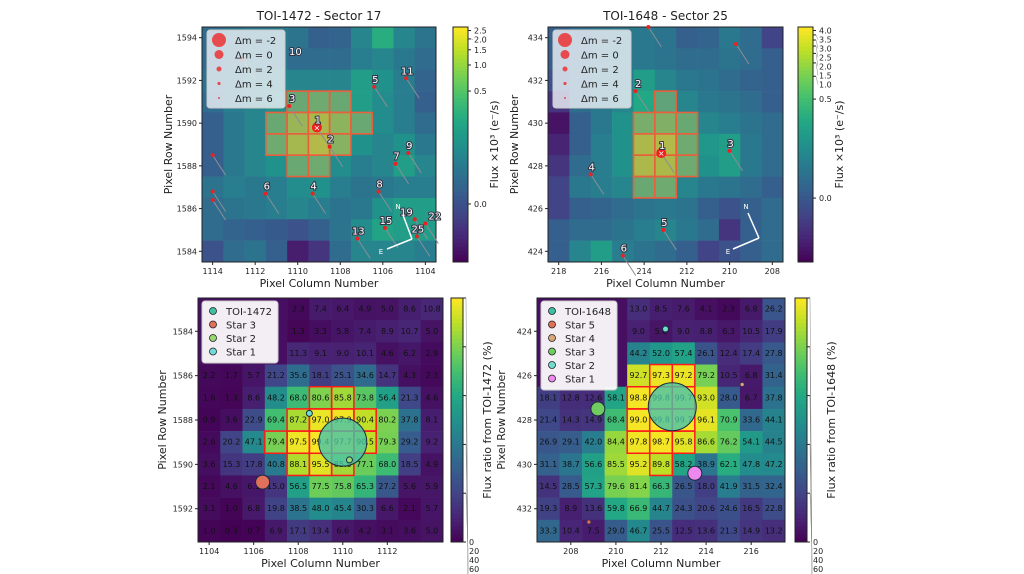 The height and width of the screenshot is (574, 1024). I want to click on x-tick-label: 1114, so click(212, 271).